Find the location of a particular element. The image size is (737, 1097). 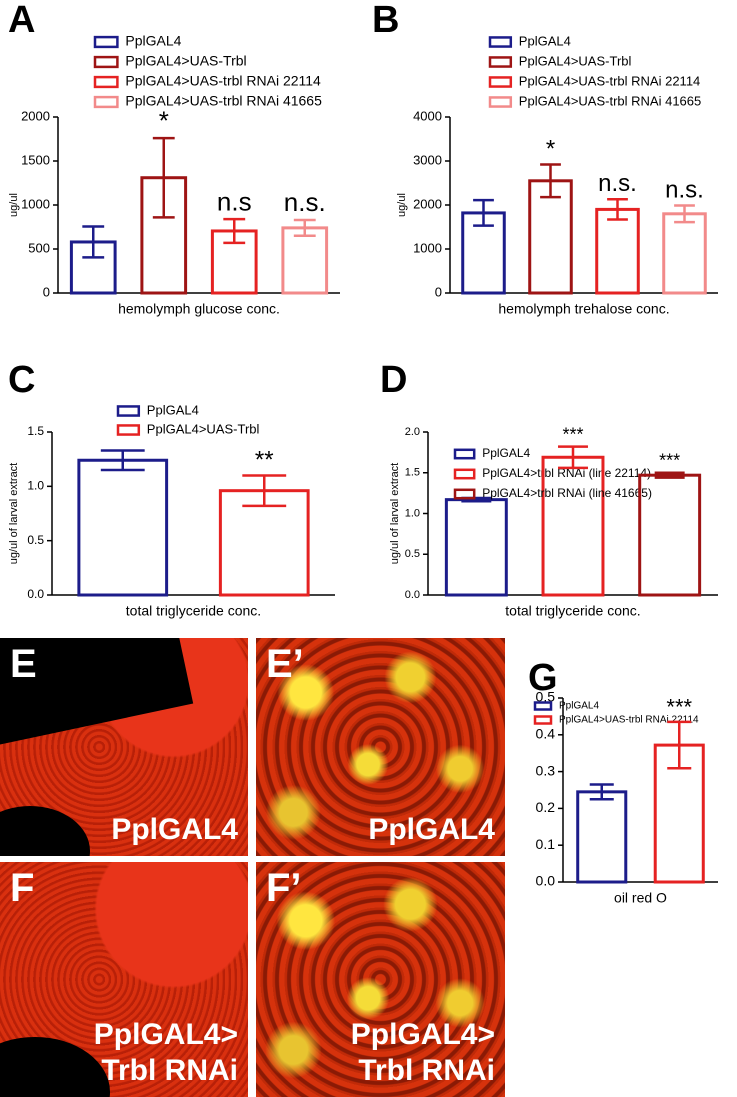

image-panel: E’ PplGAL4 is located at coordinates (380, 747).